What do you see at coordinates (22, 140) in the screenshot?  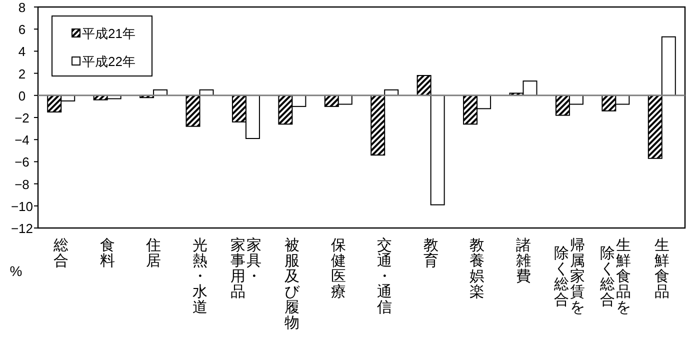 I see `y-tick-label: −4` at bounding box center [22, 140].